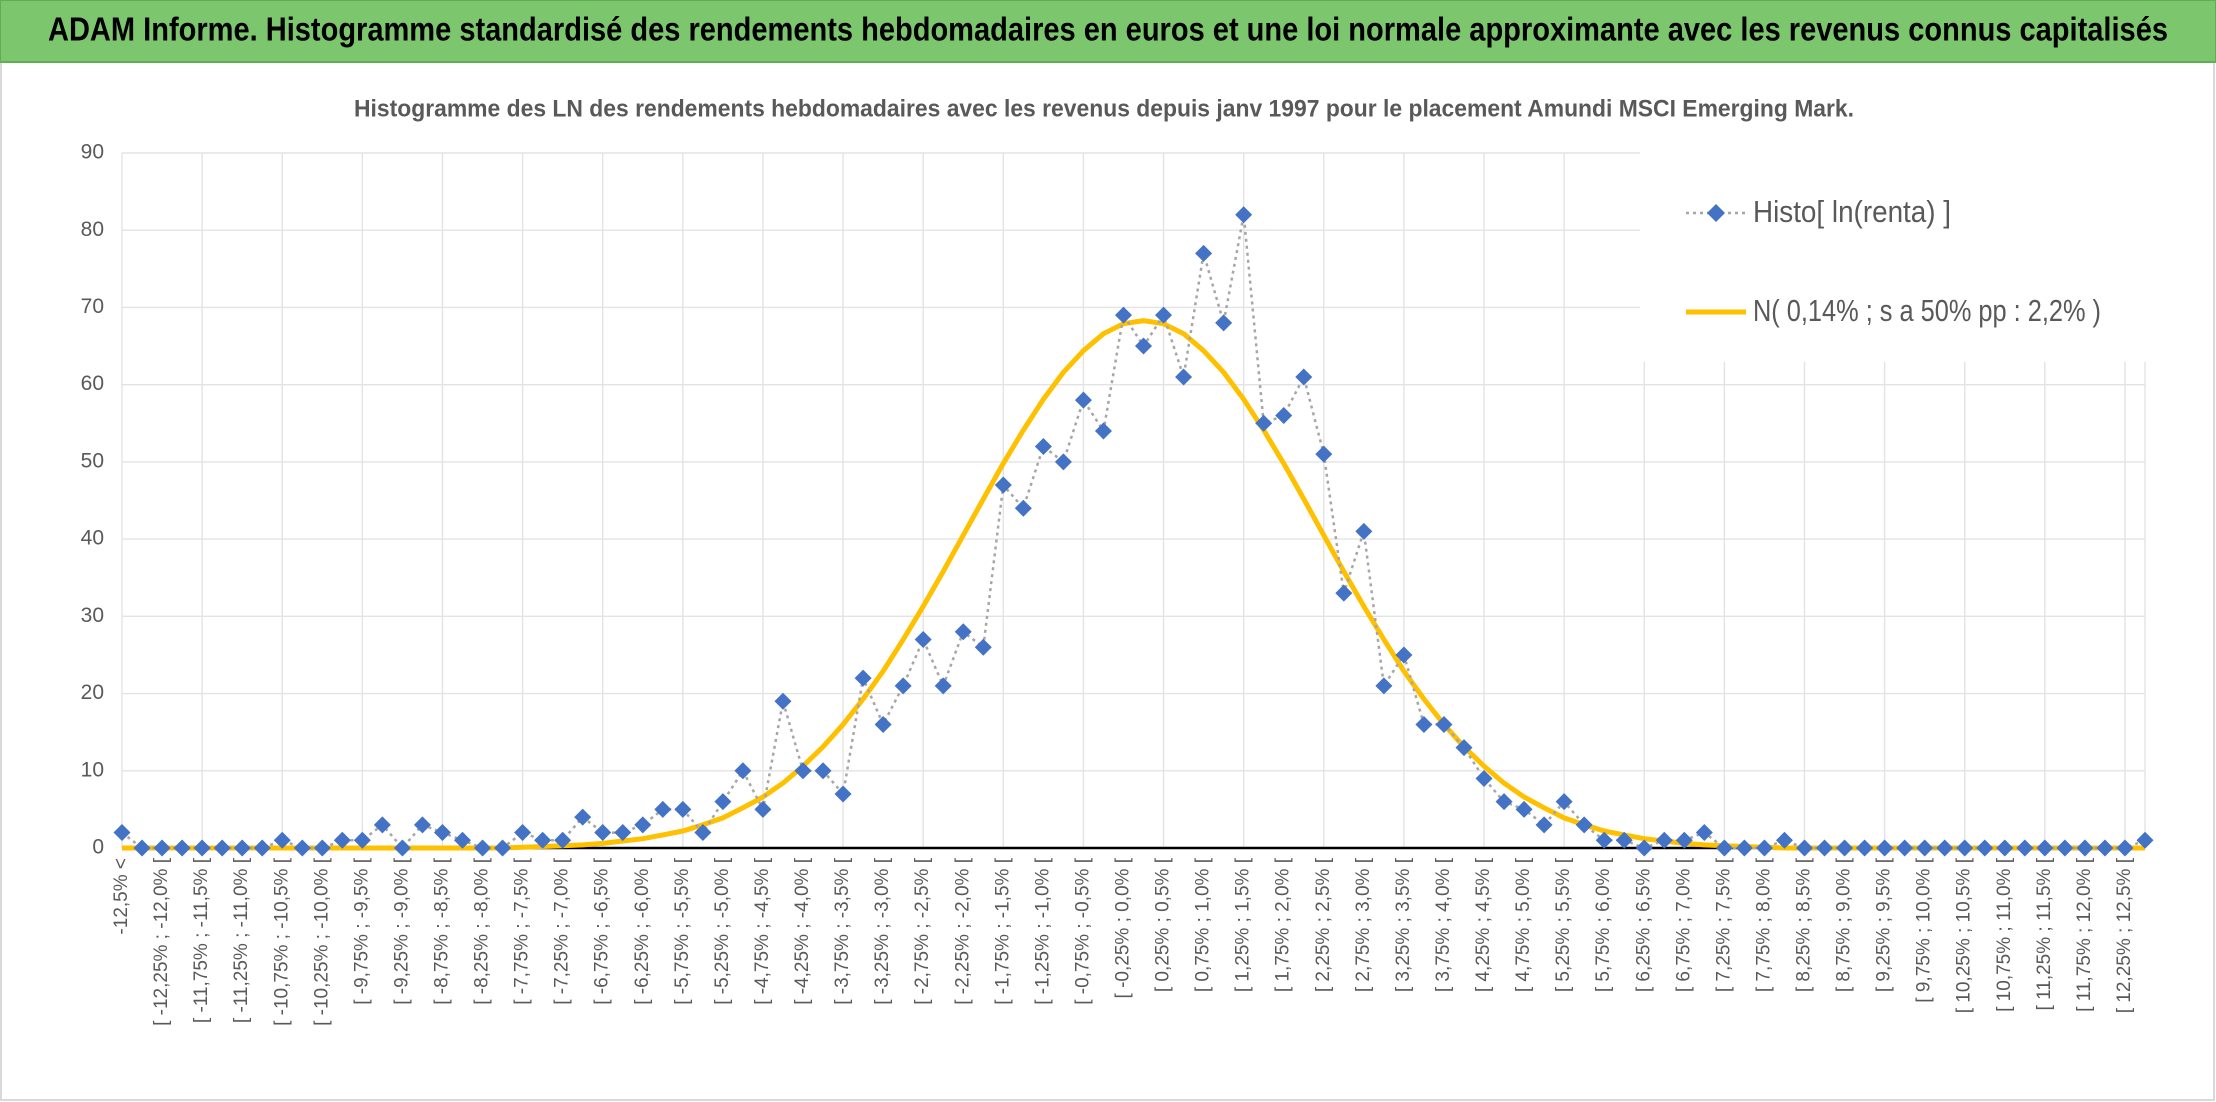 The height and width of the screenshot is (1102, 2216). I want to click on x-tick-label: [ -12,25% ; -12,0% [, so click(161, 941).